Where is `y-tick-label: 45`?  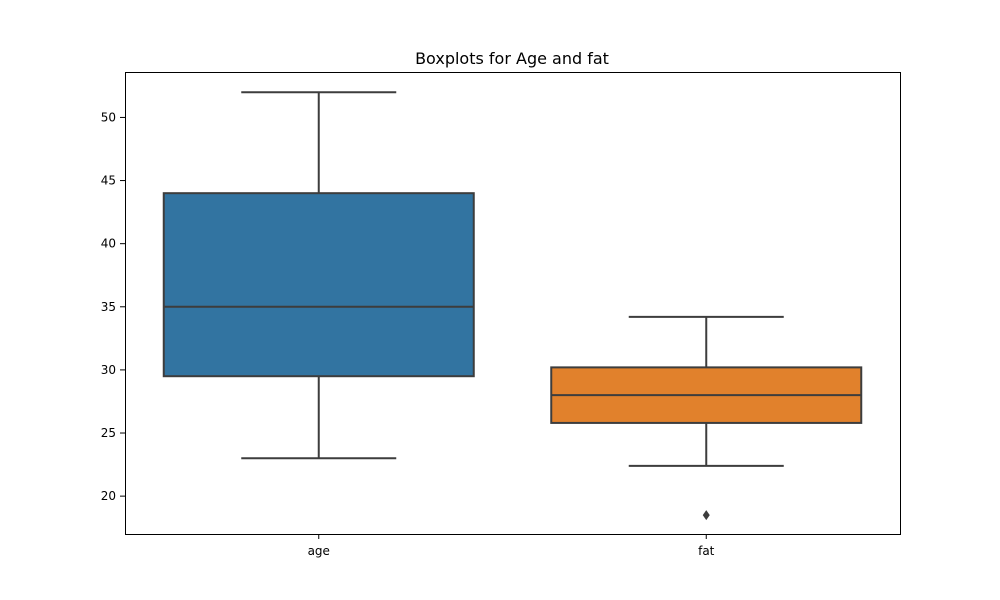
y-tick-label: 45 is located at coordinates (108, 181).